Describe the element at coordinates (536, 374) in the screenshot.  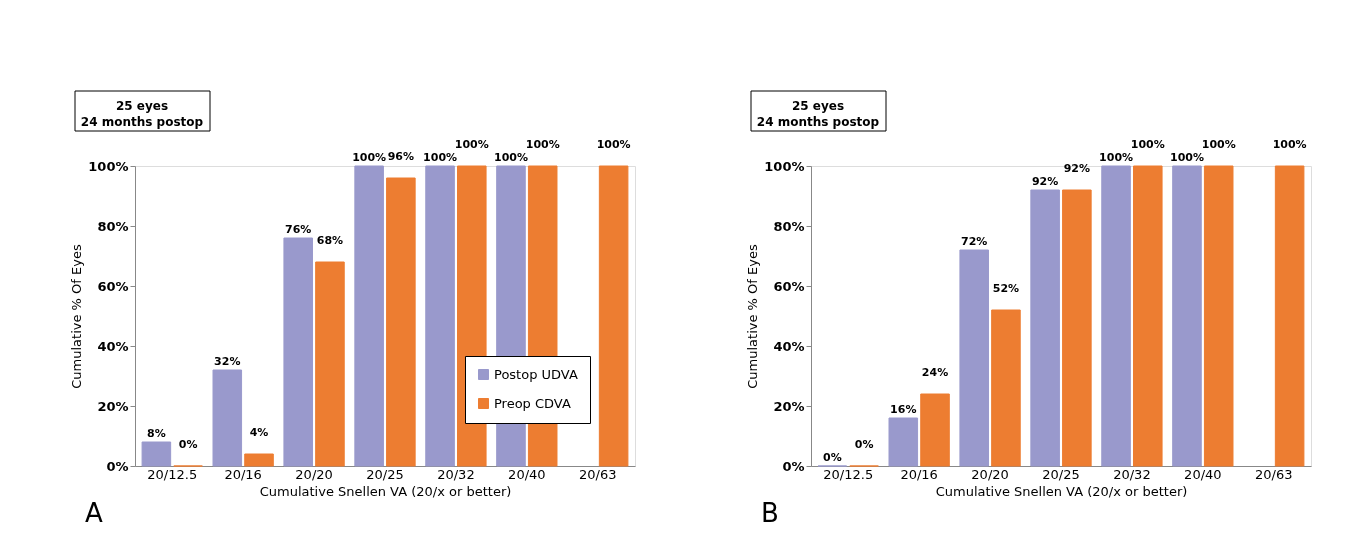
I see `legend-label: Postop UDVA` at that location.